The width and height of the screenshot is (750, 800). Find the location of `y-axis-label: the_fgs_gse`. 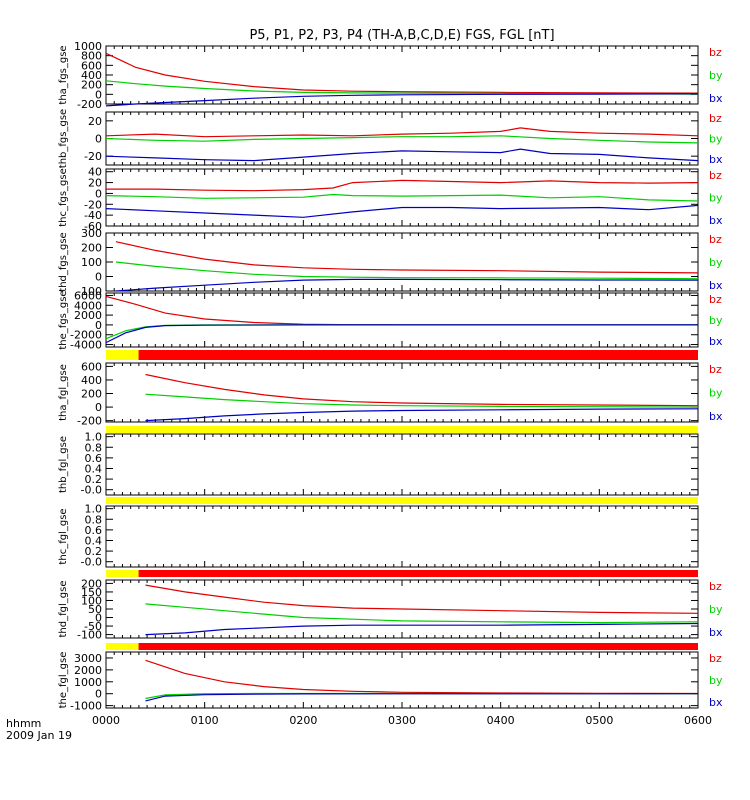

y-axis-label: the_fgs_gse is located at coordinates (63, 319).